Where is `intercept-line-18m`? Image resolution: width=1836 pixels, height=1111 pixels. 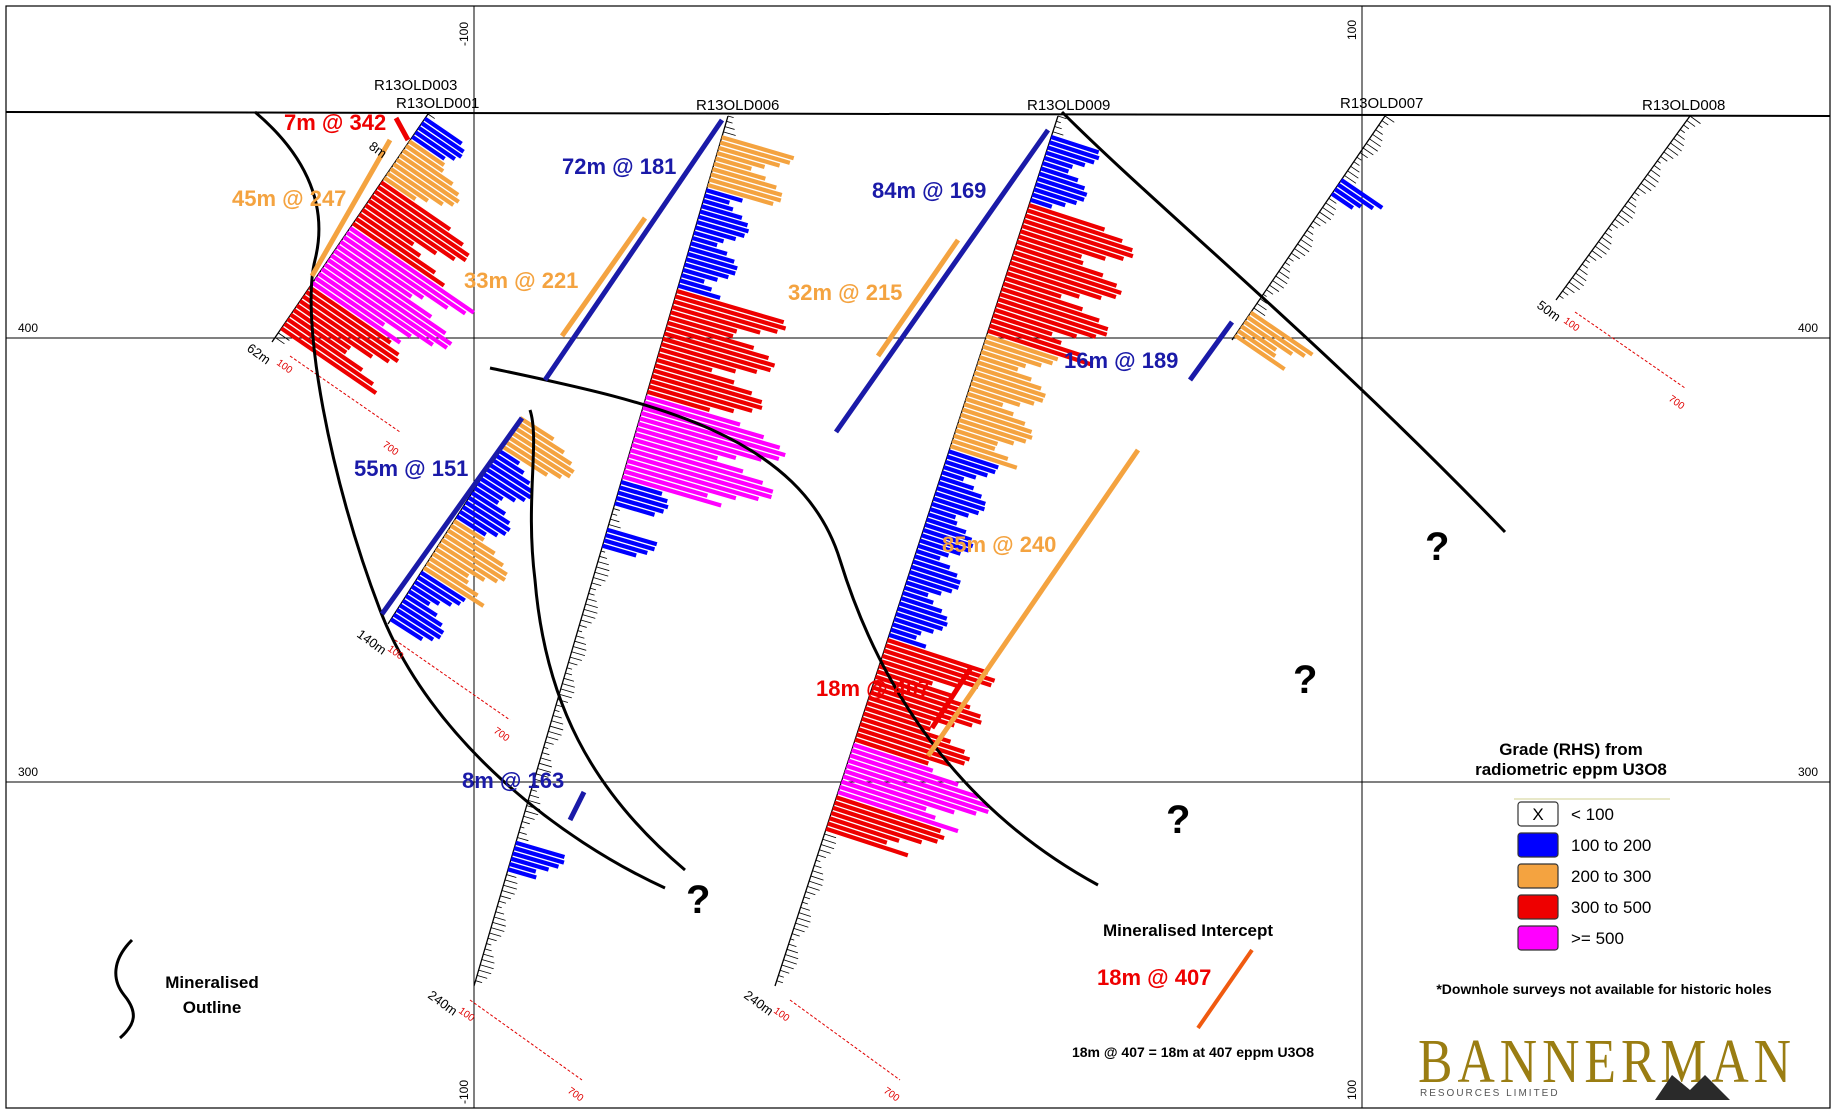
intercept-line-18m is located at coordinates (952, 697).